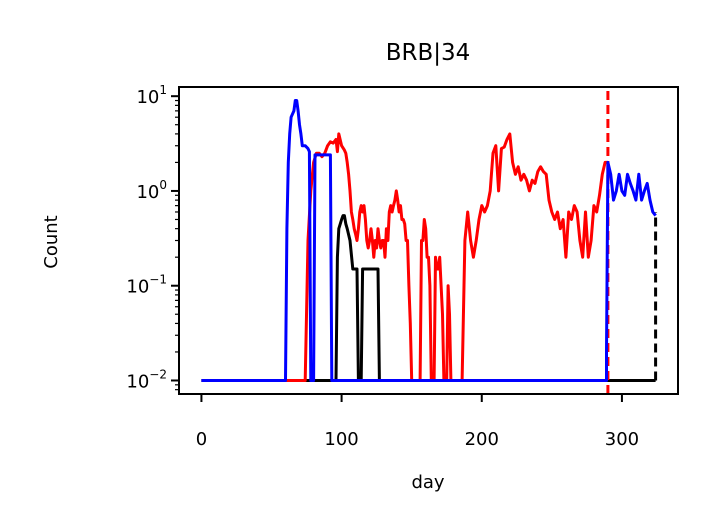 The image size is (708, 531). Describe the element at coordinates (428, 53) in the screenshot. I see `chart-title: BRB|34` at that location.